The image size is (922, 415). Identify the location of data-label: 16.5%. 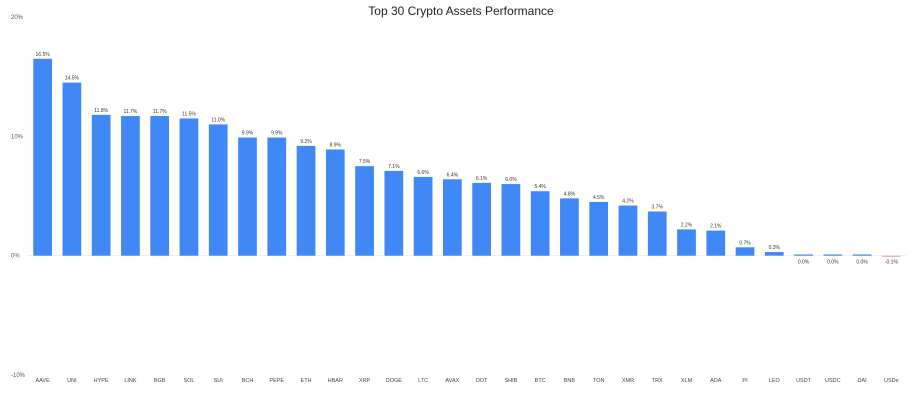
(43, 55).